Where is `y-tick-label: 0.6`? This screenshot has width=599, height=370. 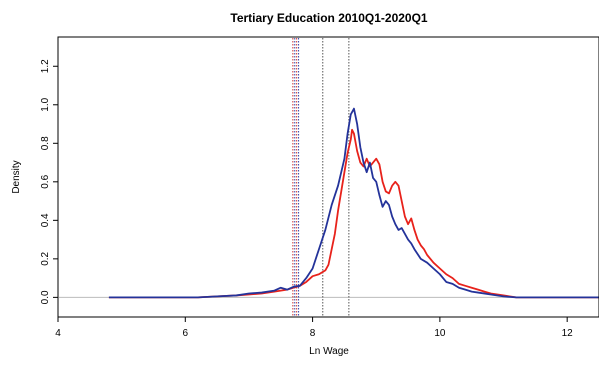 y-tick-label: 0.6 is located at coordinates (45, 181).